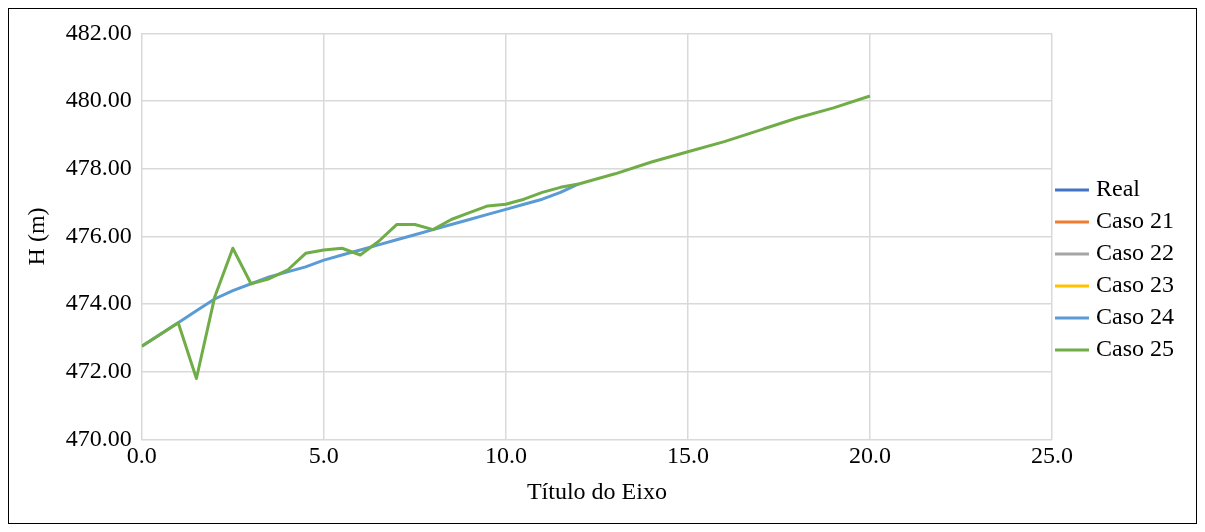  What do you see at coordinates (596, 490) in the screenshot?
I see `x-axis-title: Título do Eixo` at bounding box center [596, 490].